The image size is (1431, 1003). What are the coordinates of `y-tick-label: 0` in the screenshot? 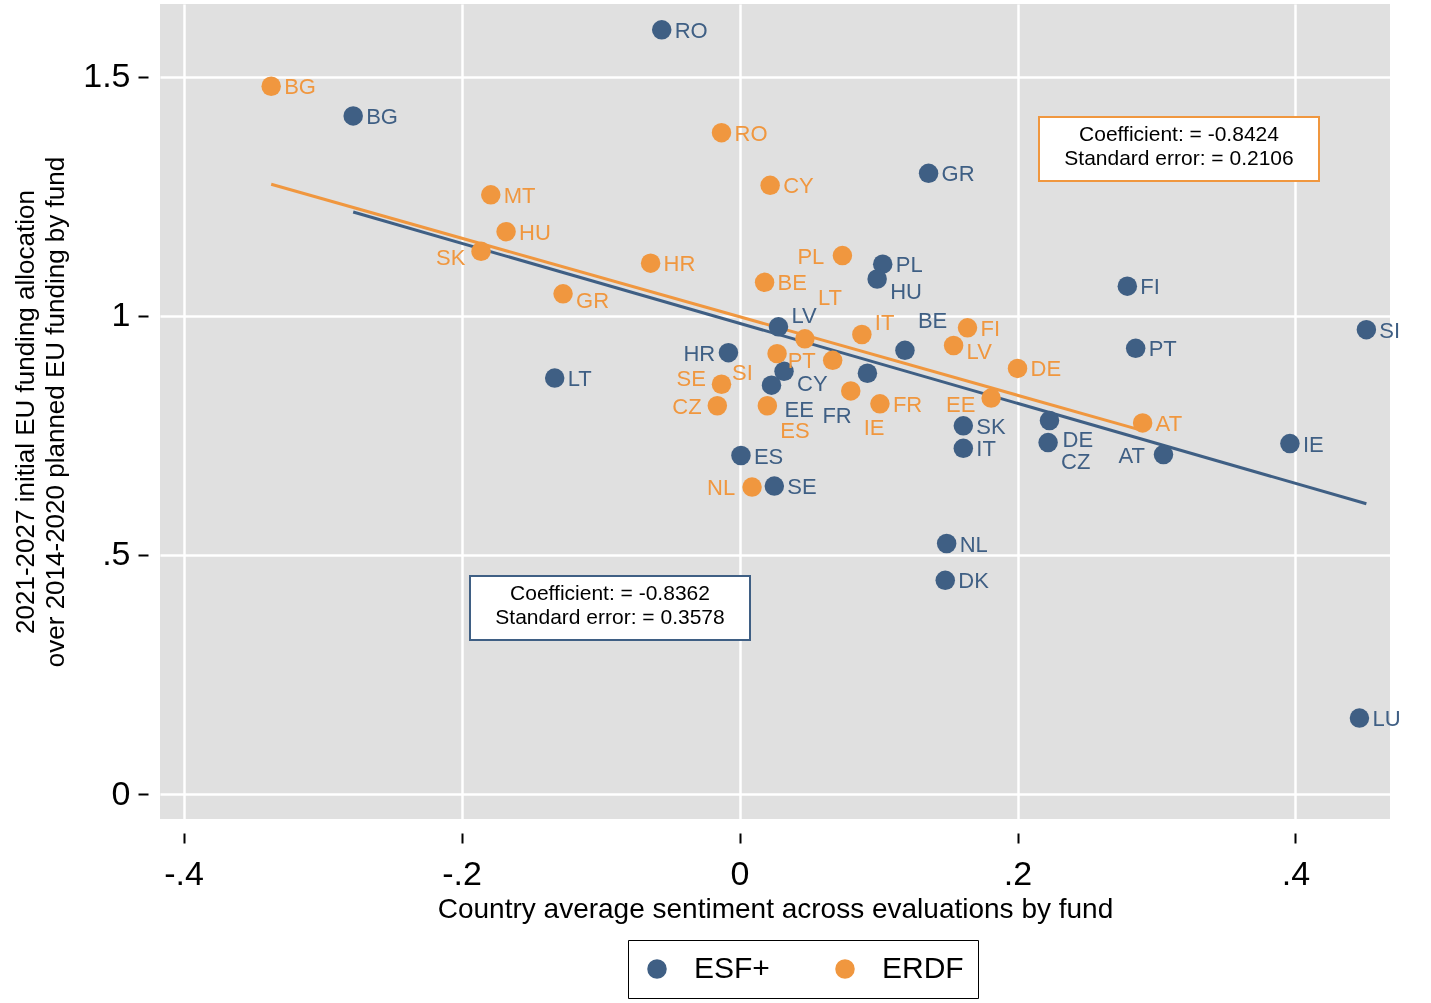 It's located at (121, 792).